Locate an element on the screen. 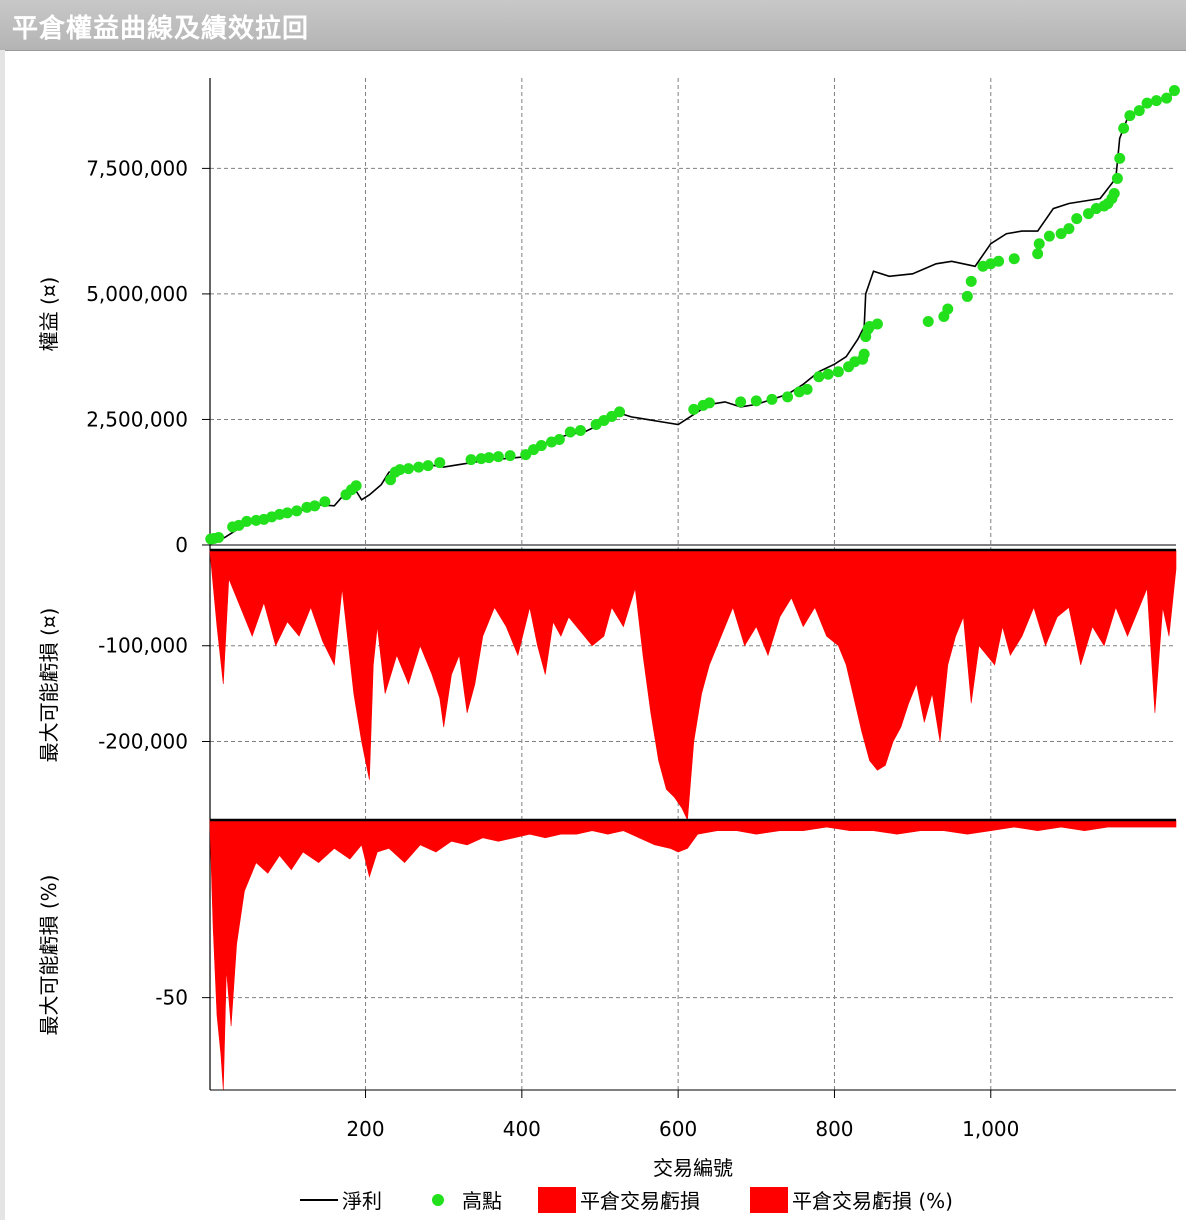 The height and width of the screenshot is (1220, 1186). legend-label: 高點 is located at coordinates (482, 1201).